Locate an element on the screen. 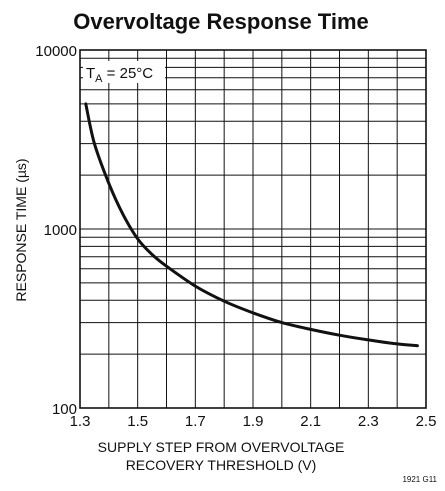  y-tick-label-1000: 1000 is located at coordinates (60, 230).